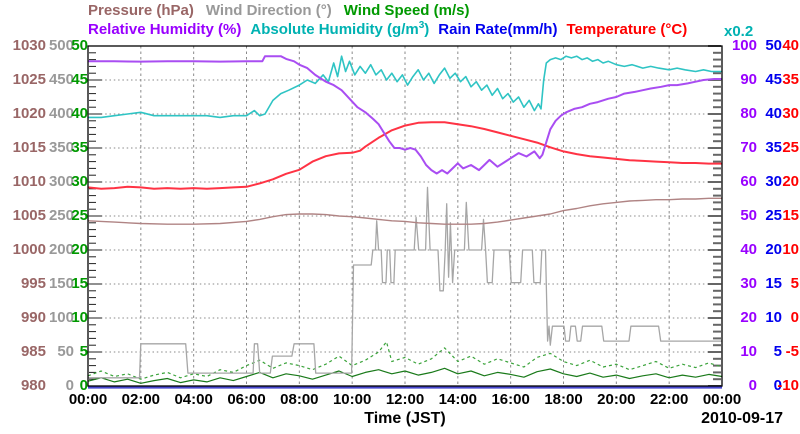 The image size is (800, 434). I want to click on tick-label-wind-speed: 30, so click(79, 181).